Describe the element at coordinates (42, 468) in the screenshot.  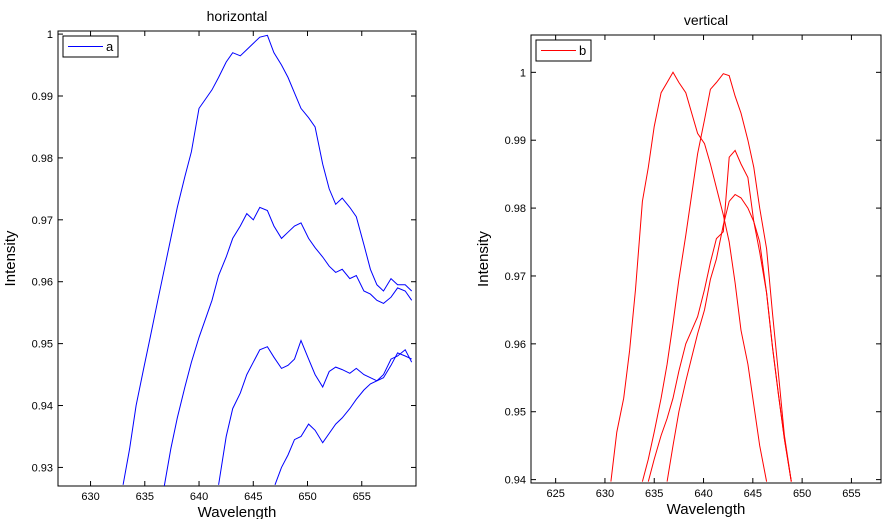
I see `y-tick-label: 0.93` at that location.